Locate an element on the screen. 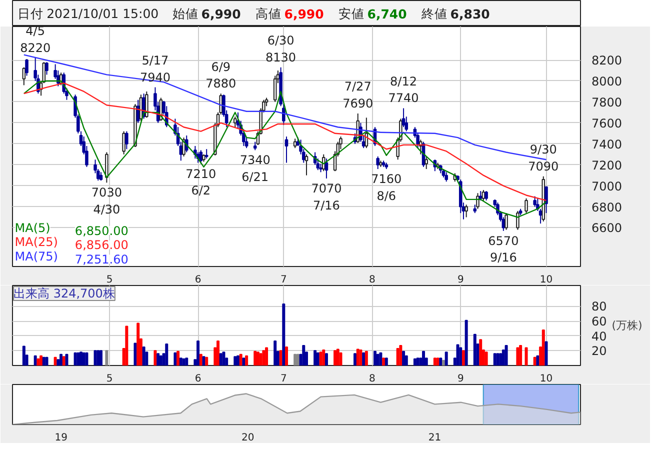  annotation: 5/17 7940 is located at coordinates (155, 68).